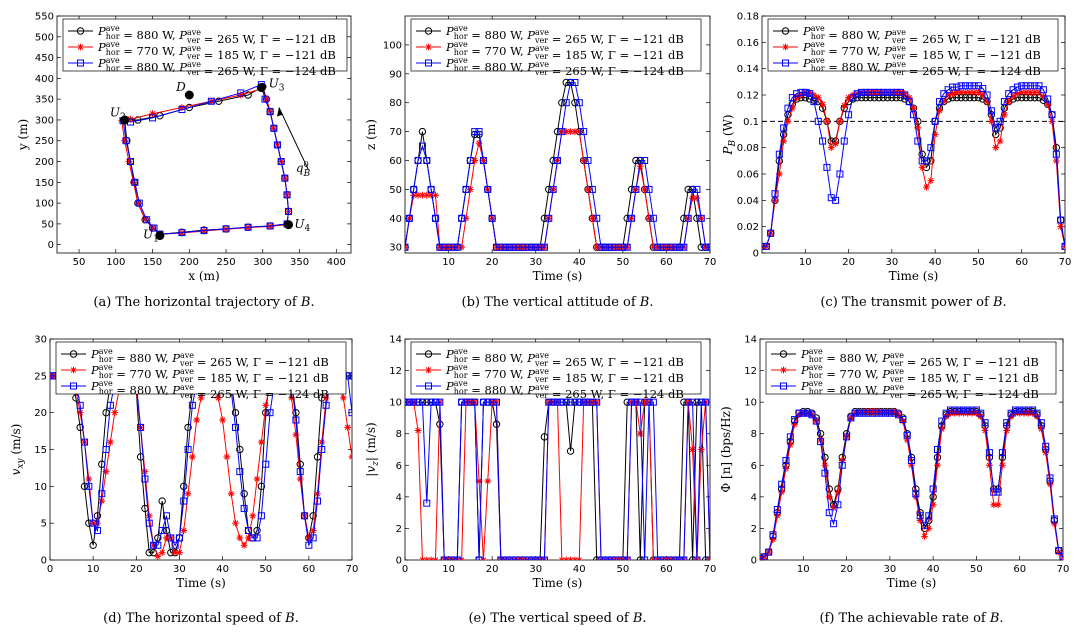  What do you see at coordinates (203, 302) in the screenshot?
I see `caption: (a) The horizontal trajectory of B.` at bounding box center [203, 302].